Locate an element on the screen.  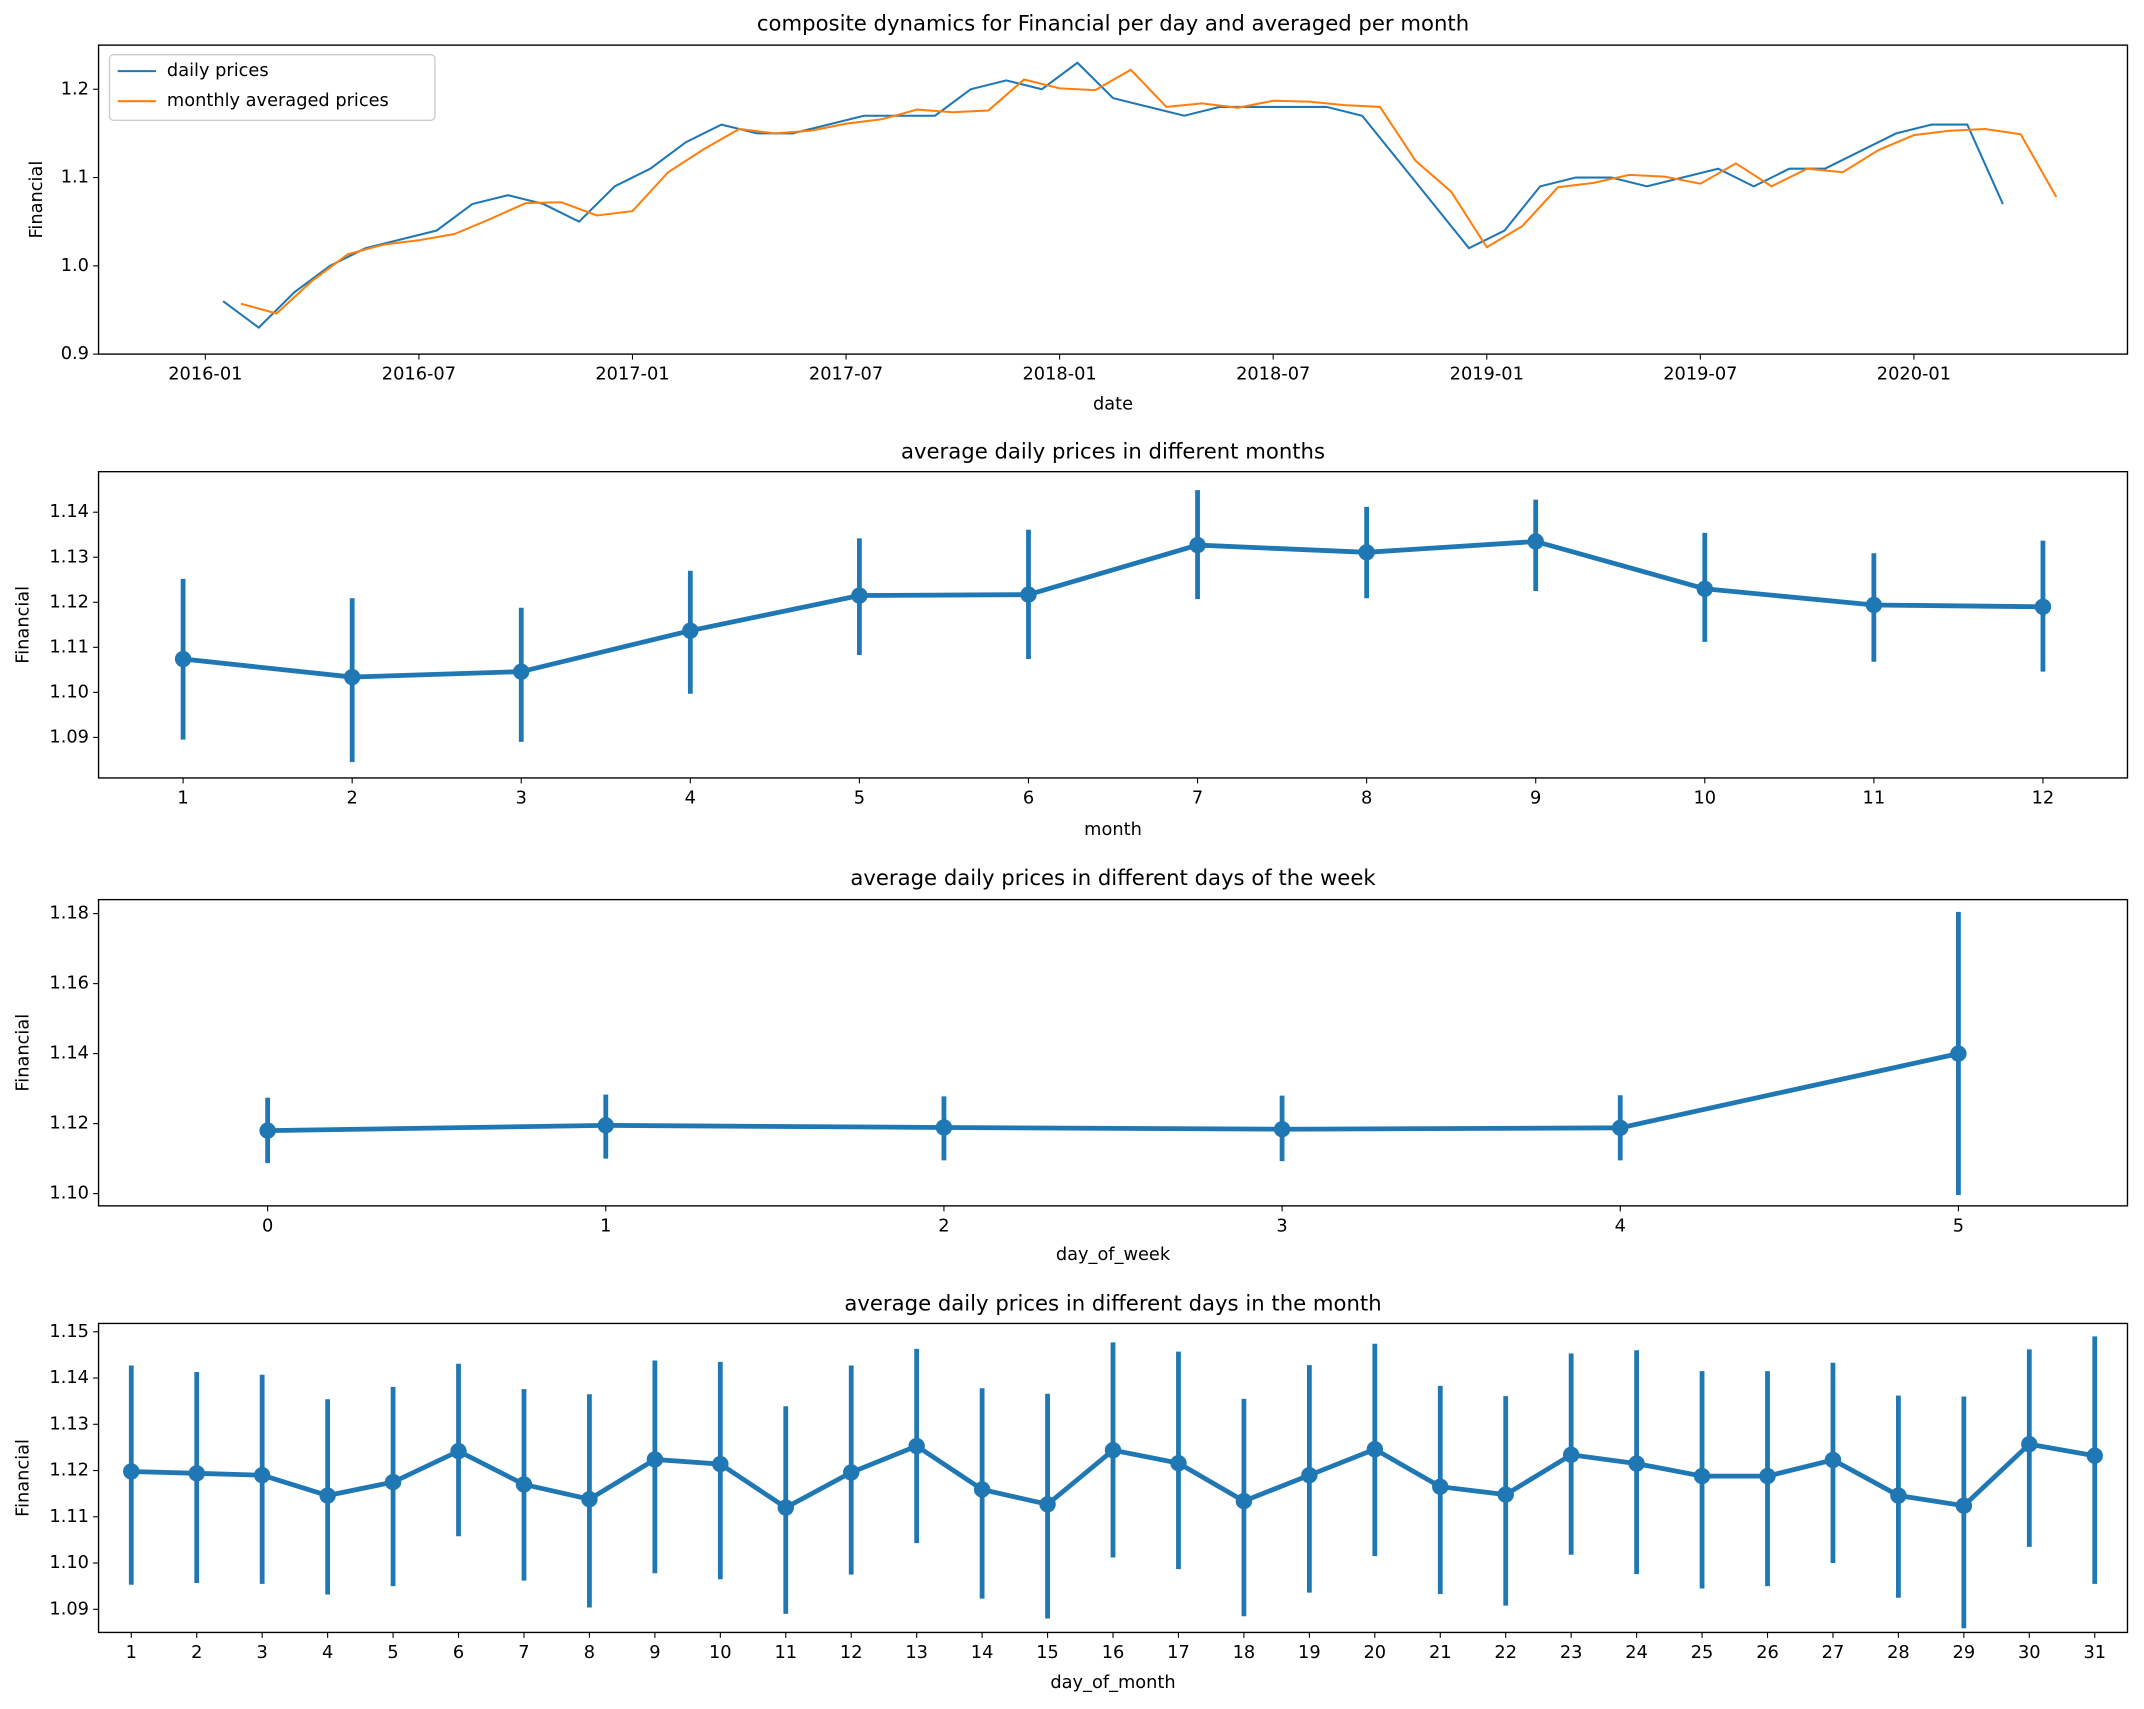
x-tick-label: 2018-07 is located at coordinates (1273, 375).